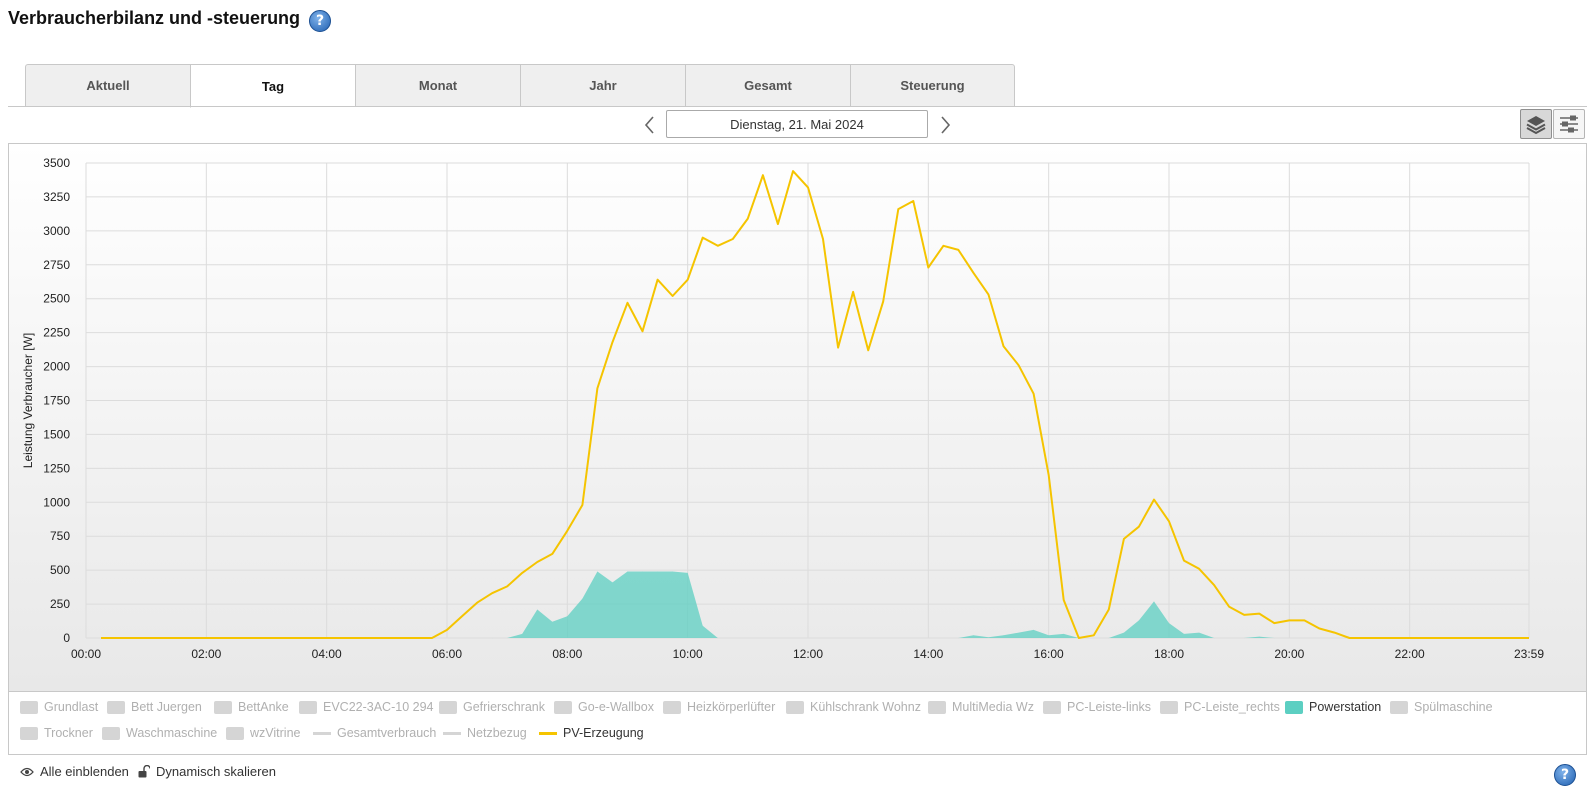 Image resolution: width=1595 pixels, height=789 pixels. Describe the element at coordinates (56, 502) in the screenshot. I see `y-tick-label: 1000` at that location.